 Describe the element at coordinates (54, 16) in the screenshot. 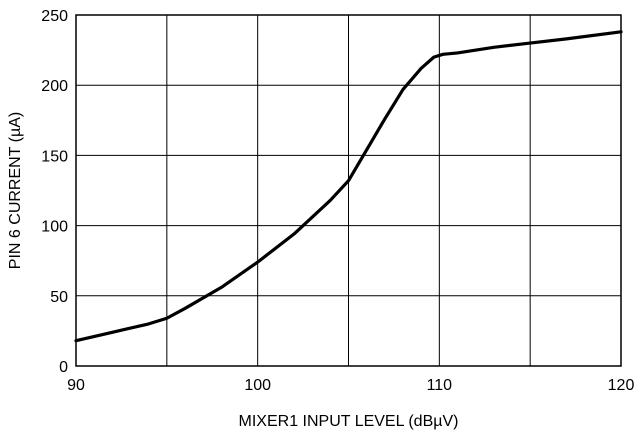

I see `y-tick-label: 250` at that location.